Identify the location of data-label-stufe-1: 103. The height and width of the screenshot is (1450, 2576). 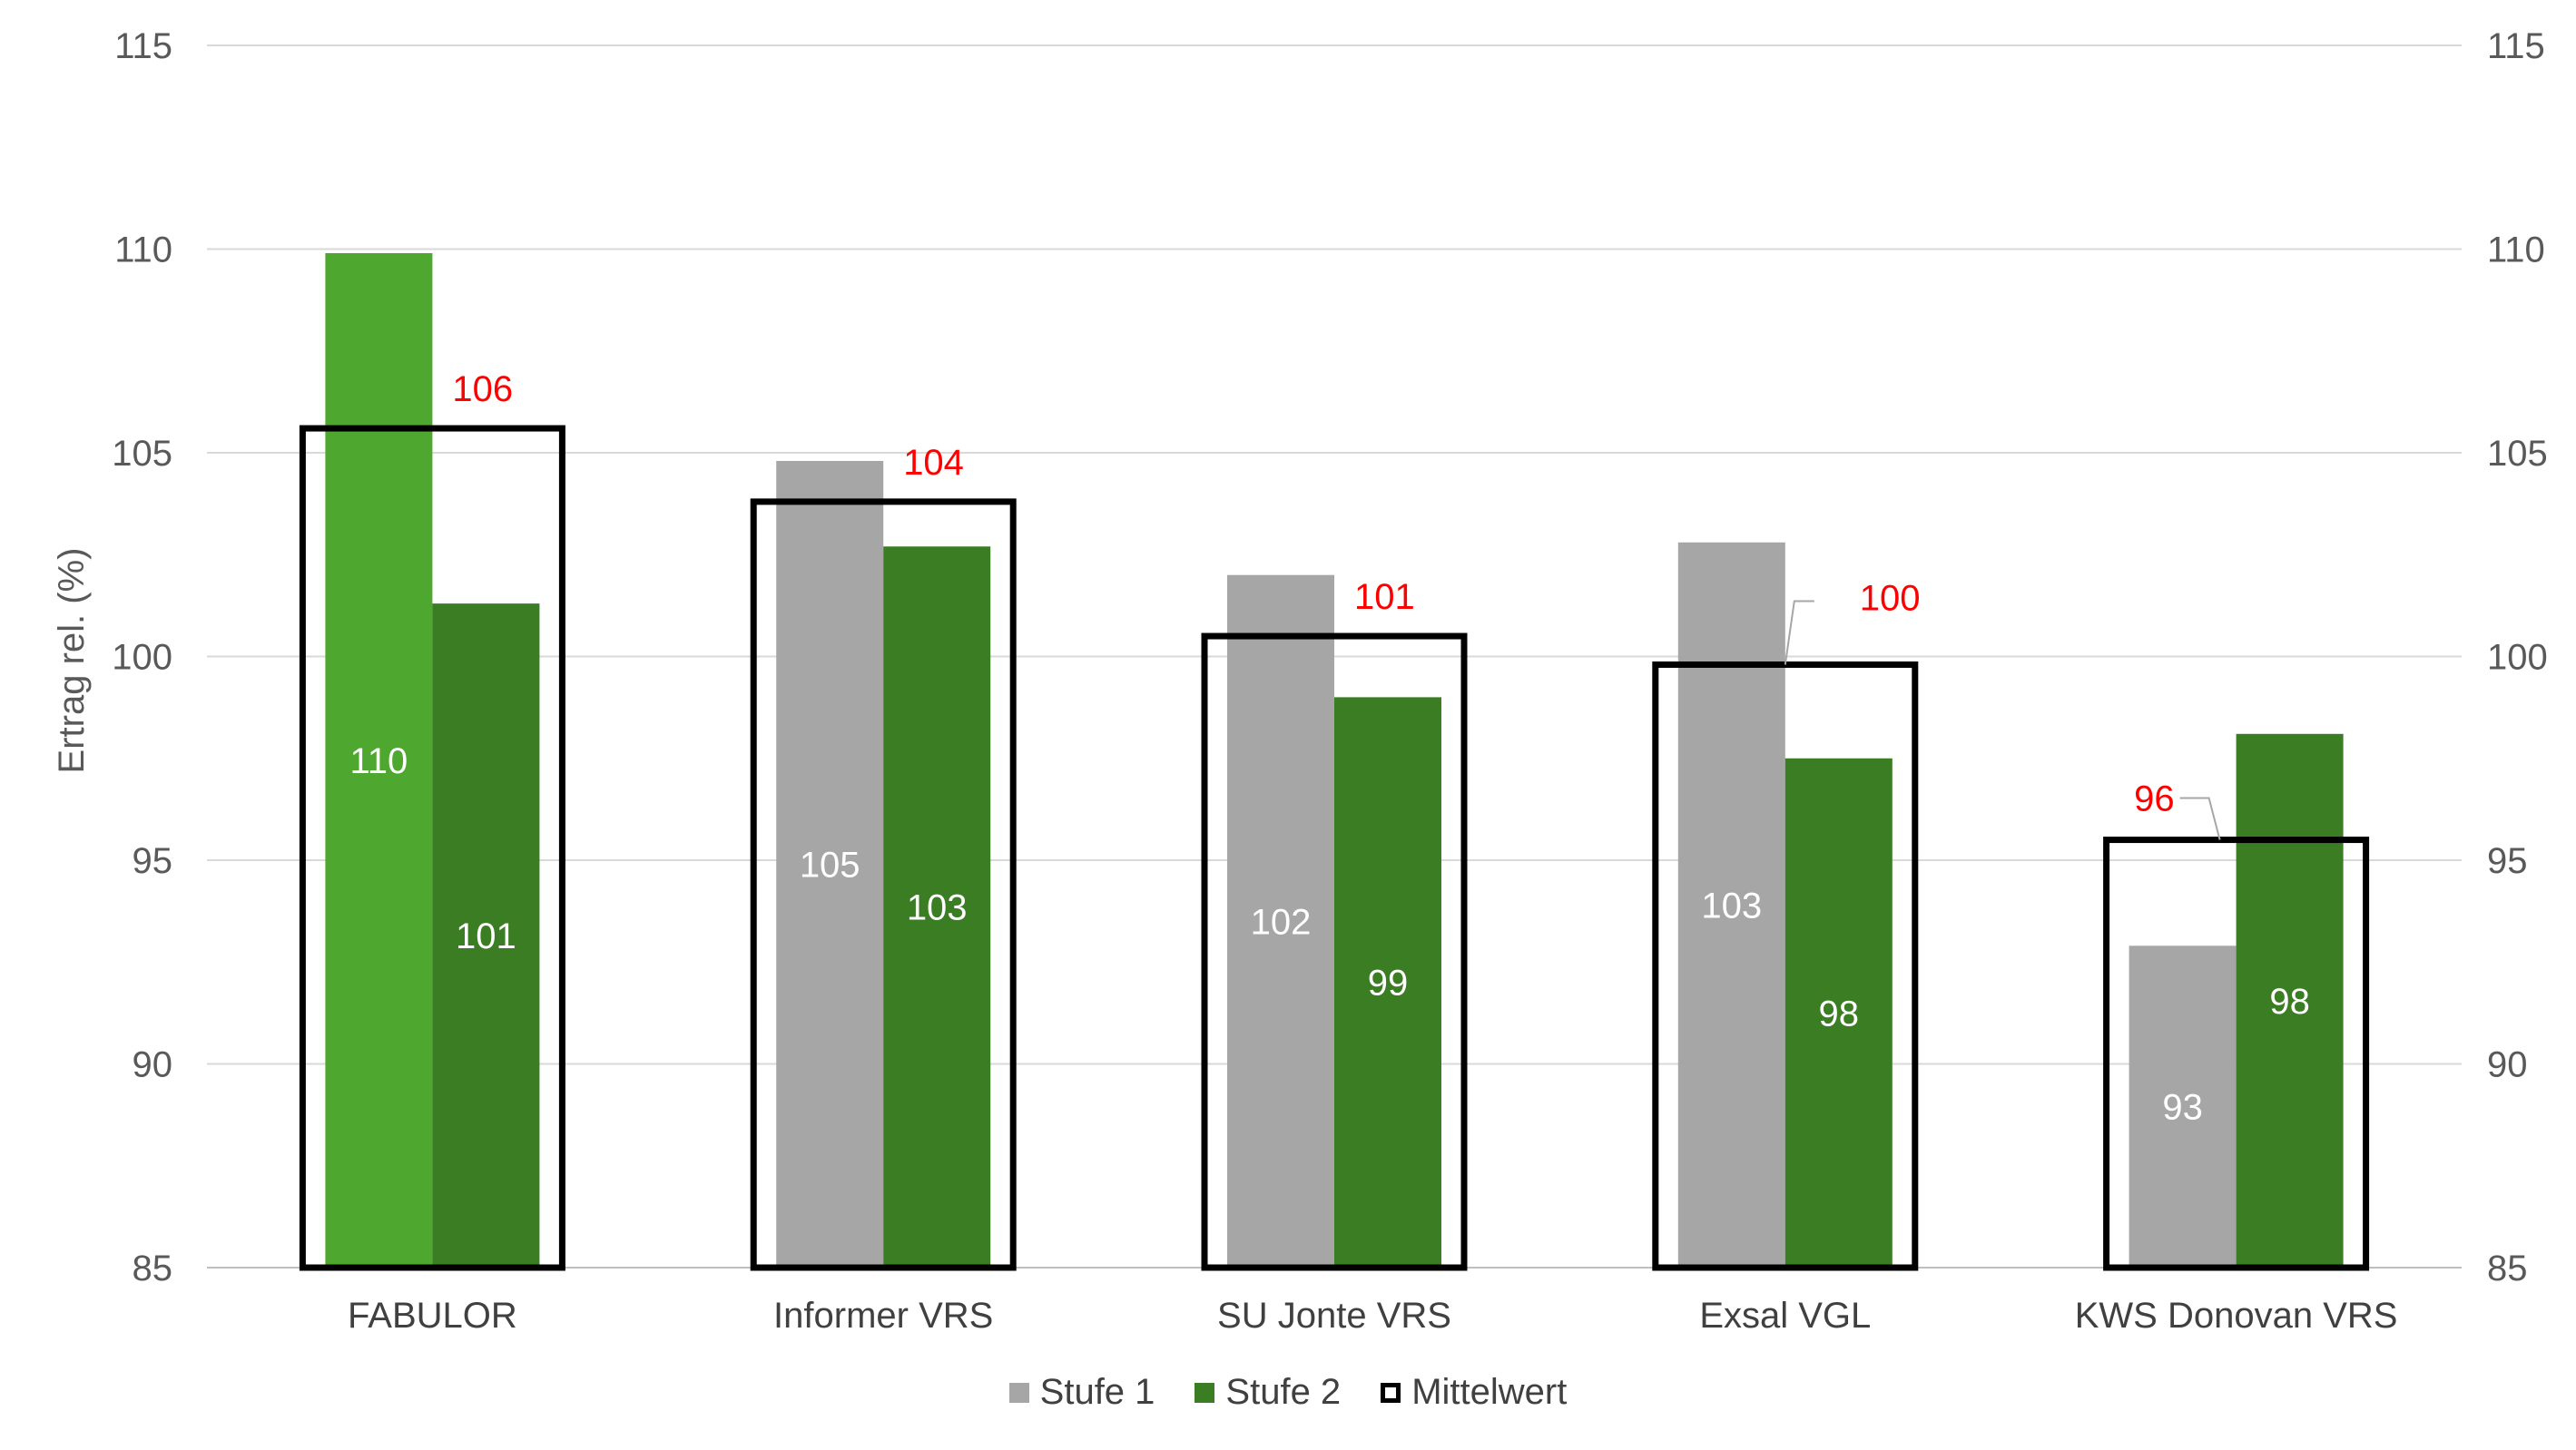
(1731, 906).